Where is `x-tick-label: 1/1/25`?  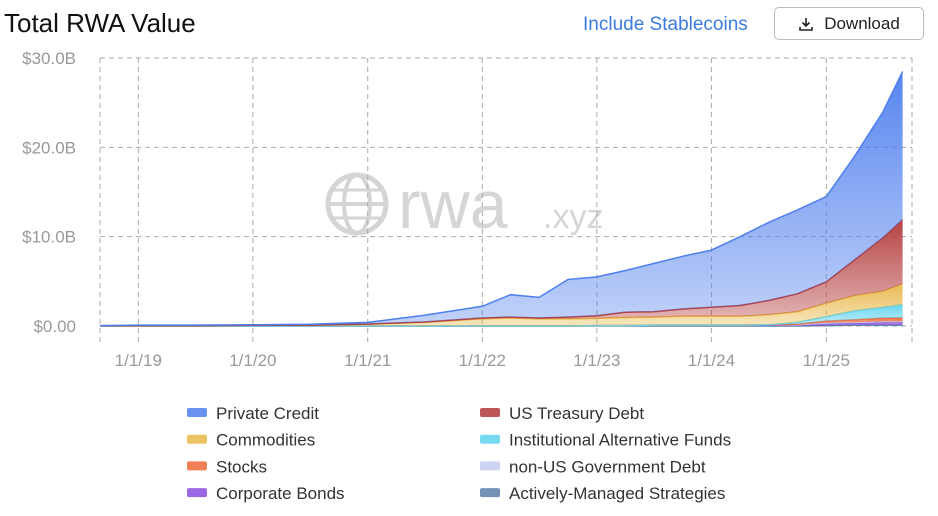 x-tick-label: 1/1/25 is located at coordinates (826, 360).